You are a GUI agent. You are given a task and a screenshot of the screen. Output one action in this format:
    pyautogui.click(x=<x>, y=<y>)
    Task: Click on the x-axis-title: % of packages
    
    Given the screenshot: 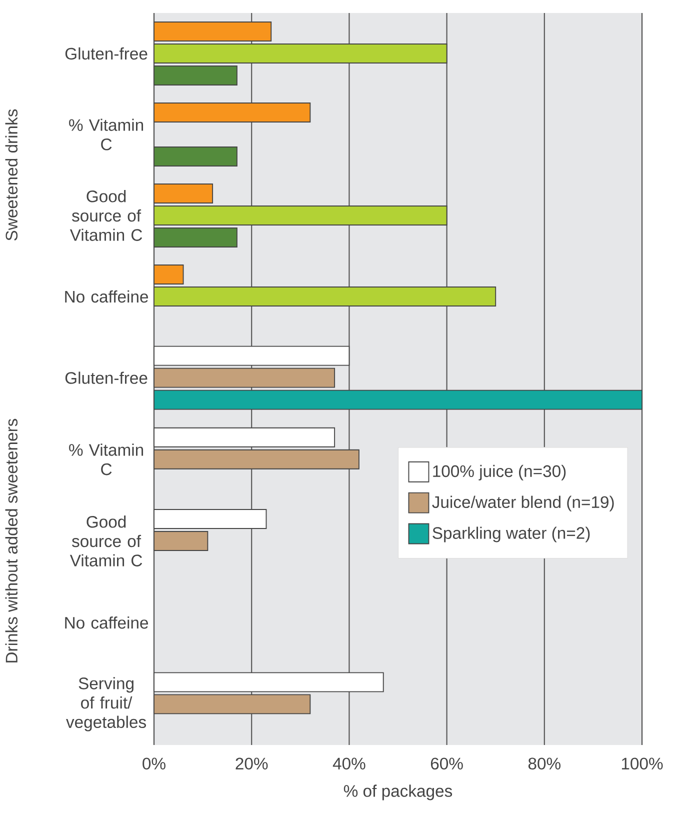 What is the action you would take?
    pyautogui.click(x=398, y=792)
    